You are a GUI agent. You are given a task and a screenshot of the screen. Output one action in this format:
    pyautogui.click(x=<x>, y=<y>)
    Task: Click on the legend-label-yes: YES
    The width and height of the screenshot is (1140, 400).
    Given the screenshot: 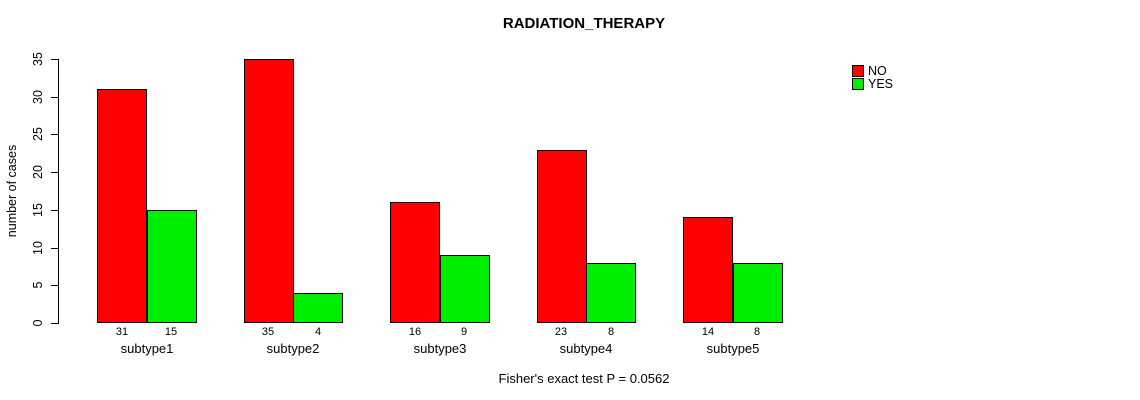 What is the action you would take?
    pyautogui.click(x=881, y=84)
    